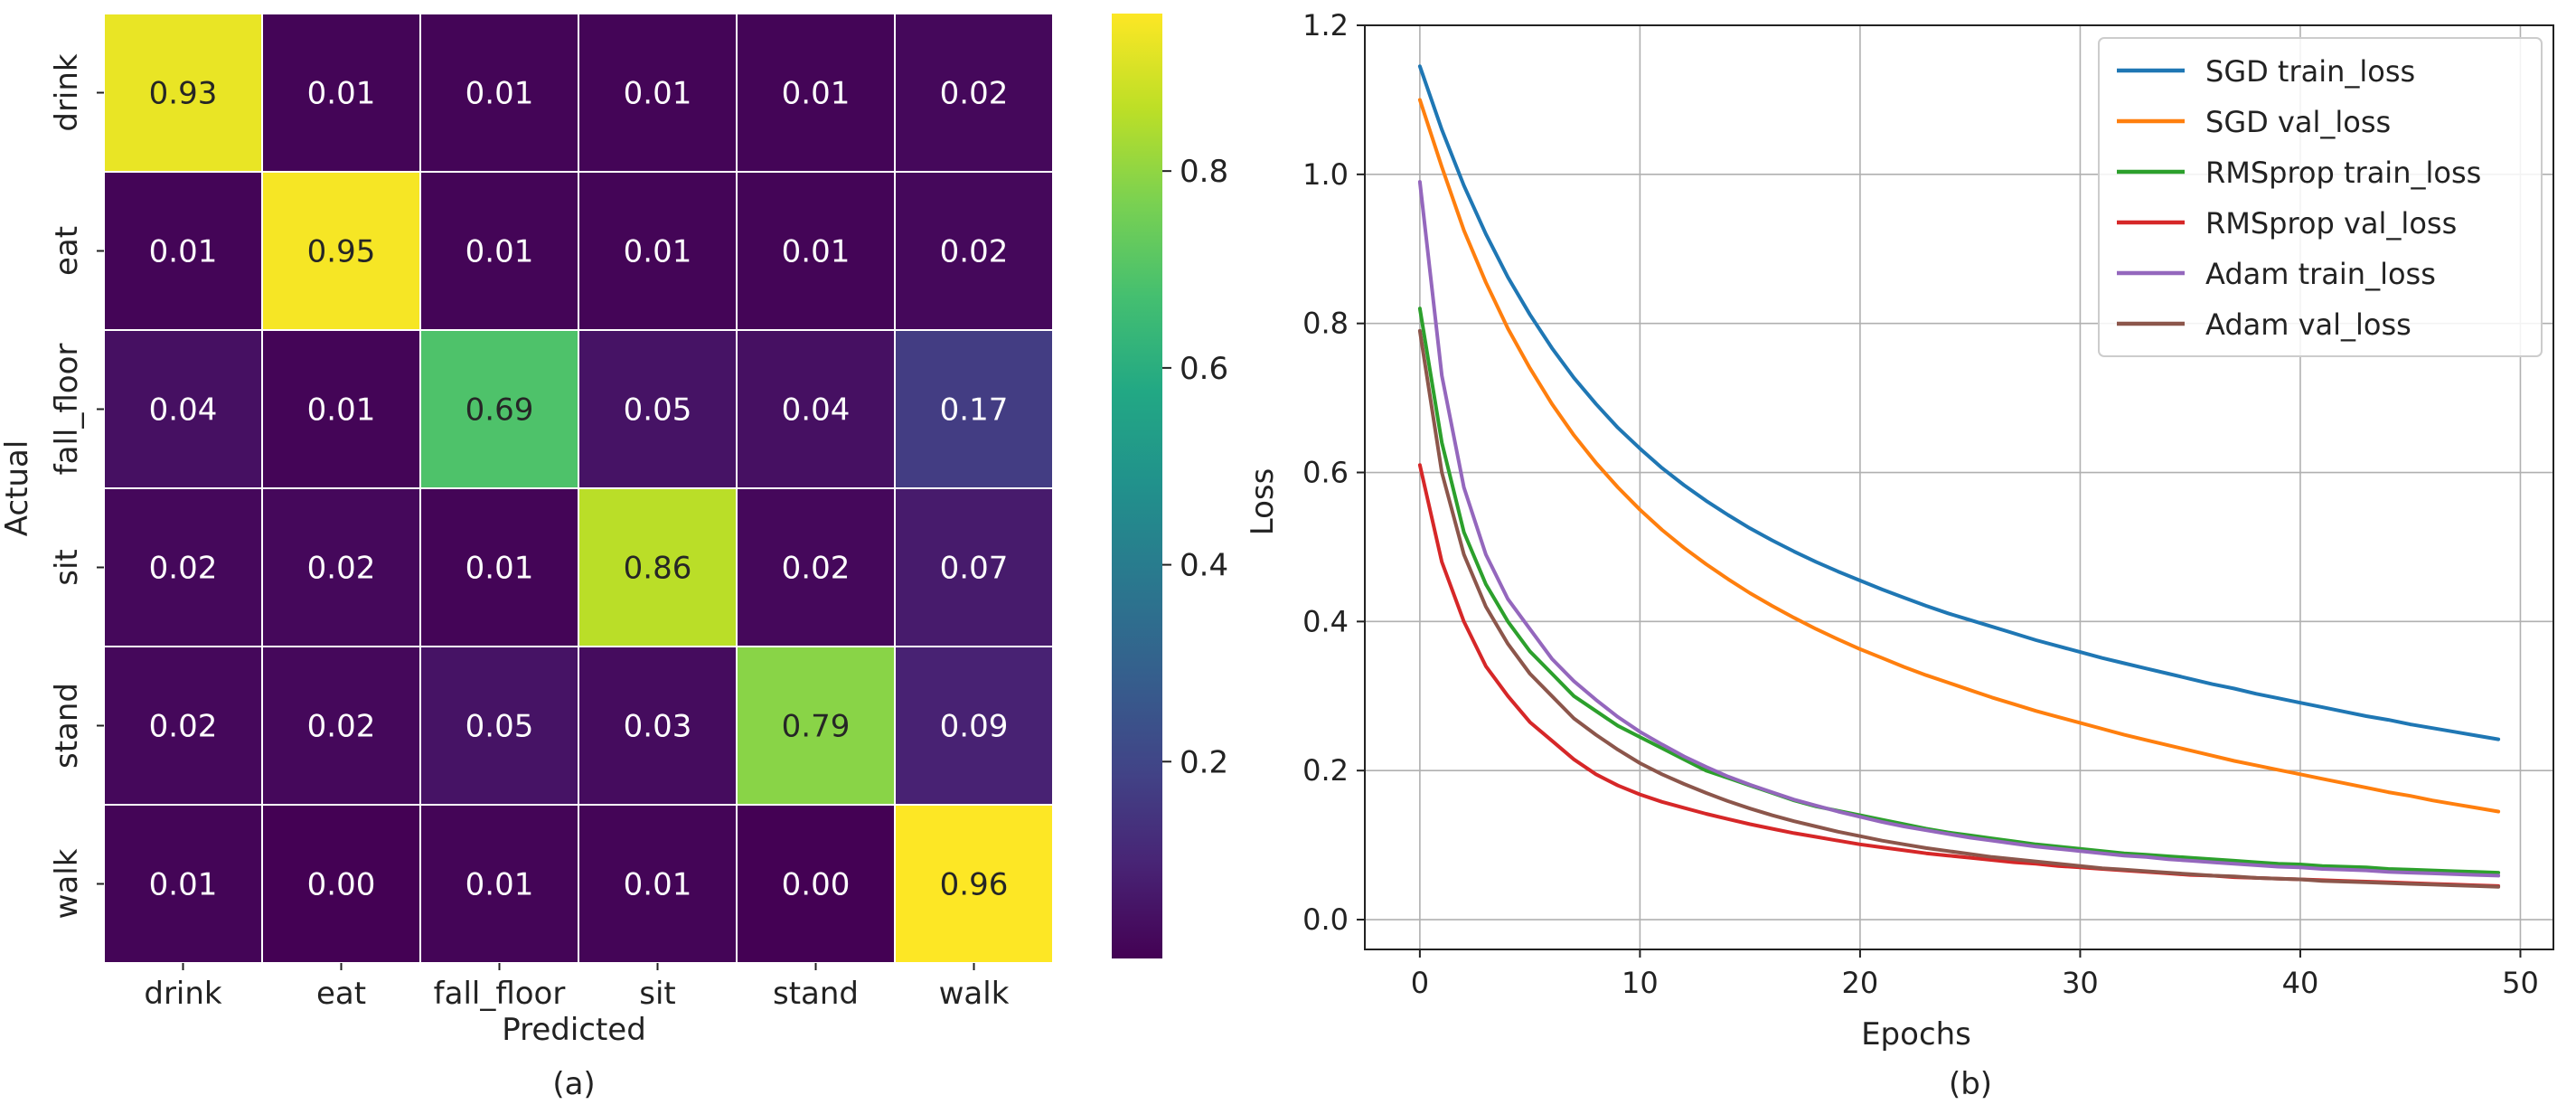 The width and height of the screenshot is (2576, 1114). I want to click on heatmap-cell-label: 0.79, so click(816, 727).